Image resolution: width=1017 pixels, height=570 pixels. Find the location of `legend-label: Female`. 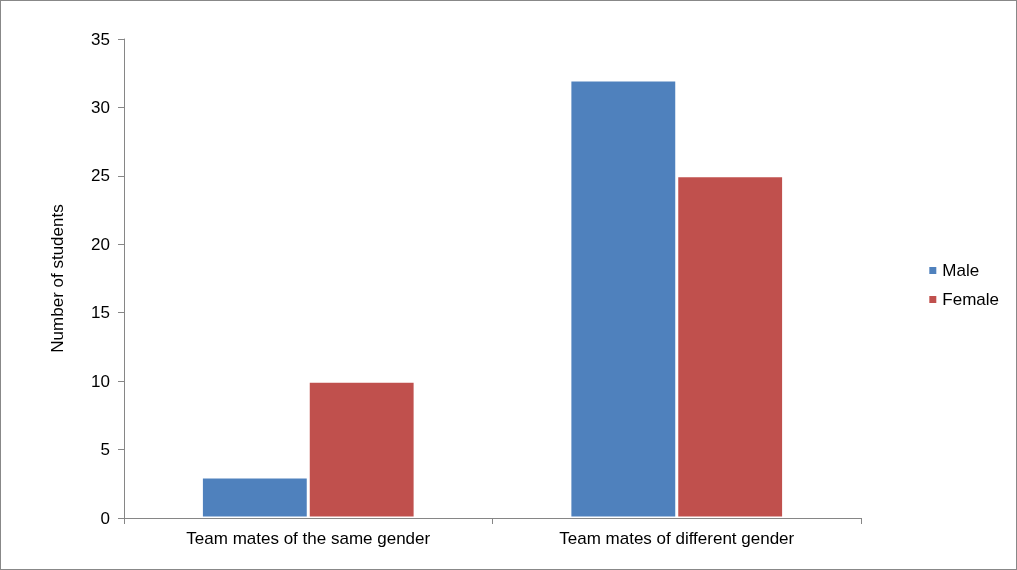

legend-label: Female is located at coordinates (970, 299).